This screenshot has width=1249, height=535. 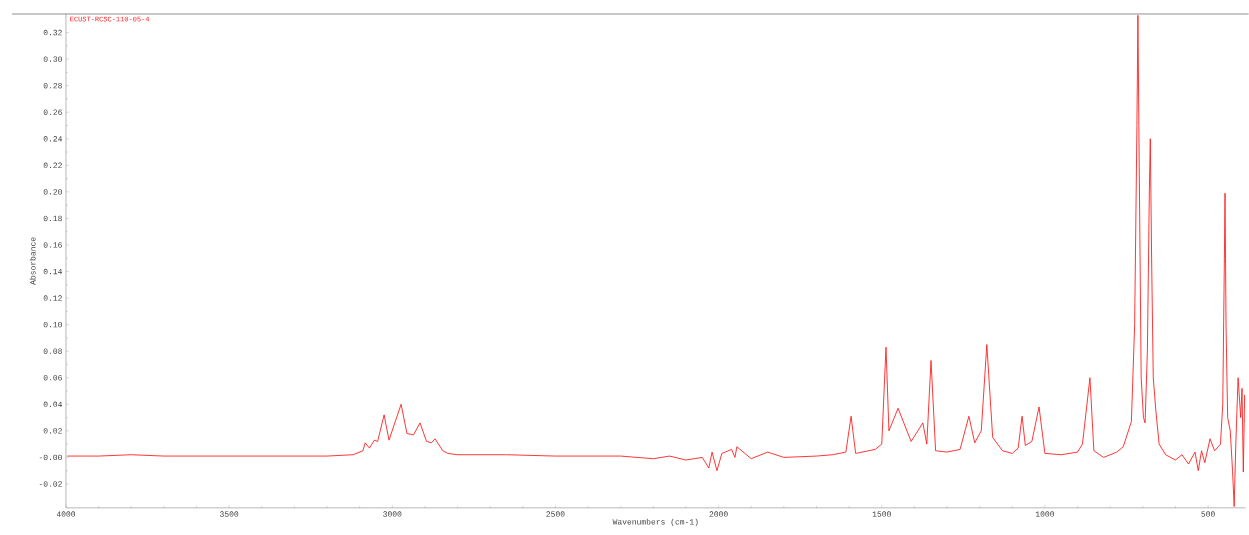 I want to click on y-tick-label: 0.26, so click(x=52, y=112).